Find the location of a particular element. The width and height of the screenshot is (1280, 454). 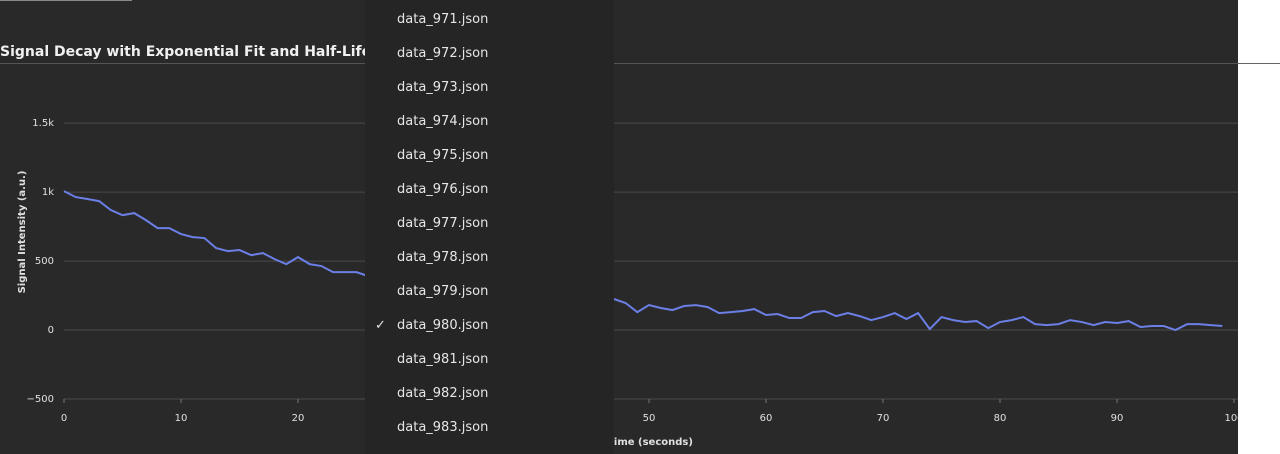

check-mark: ✓ is located at coordinates (380, 325).